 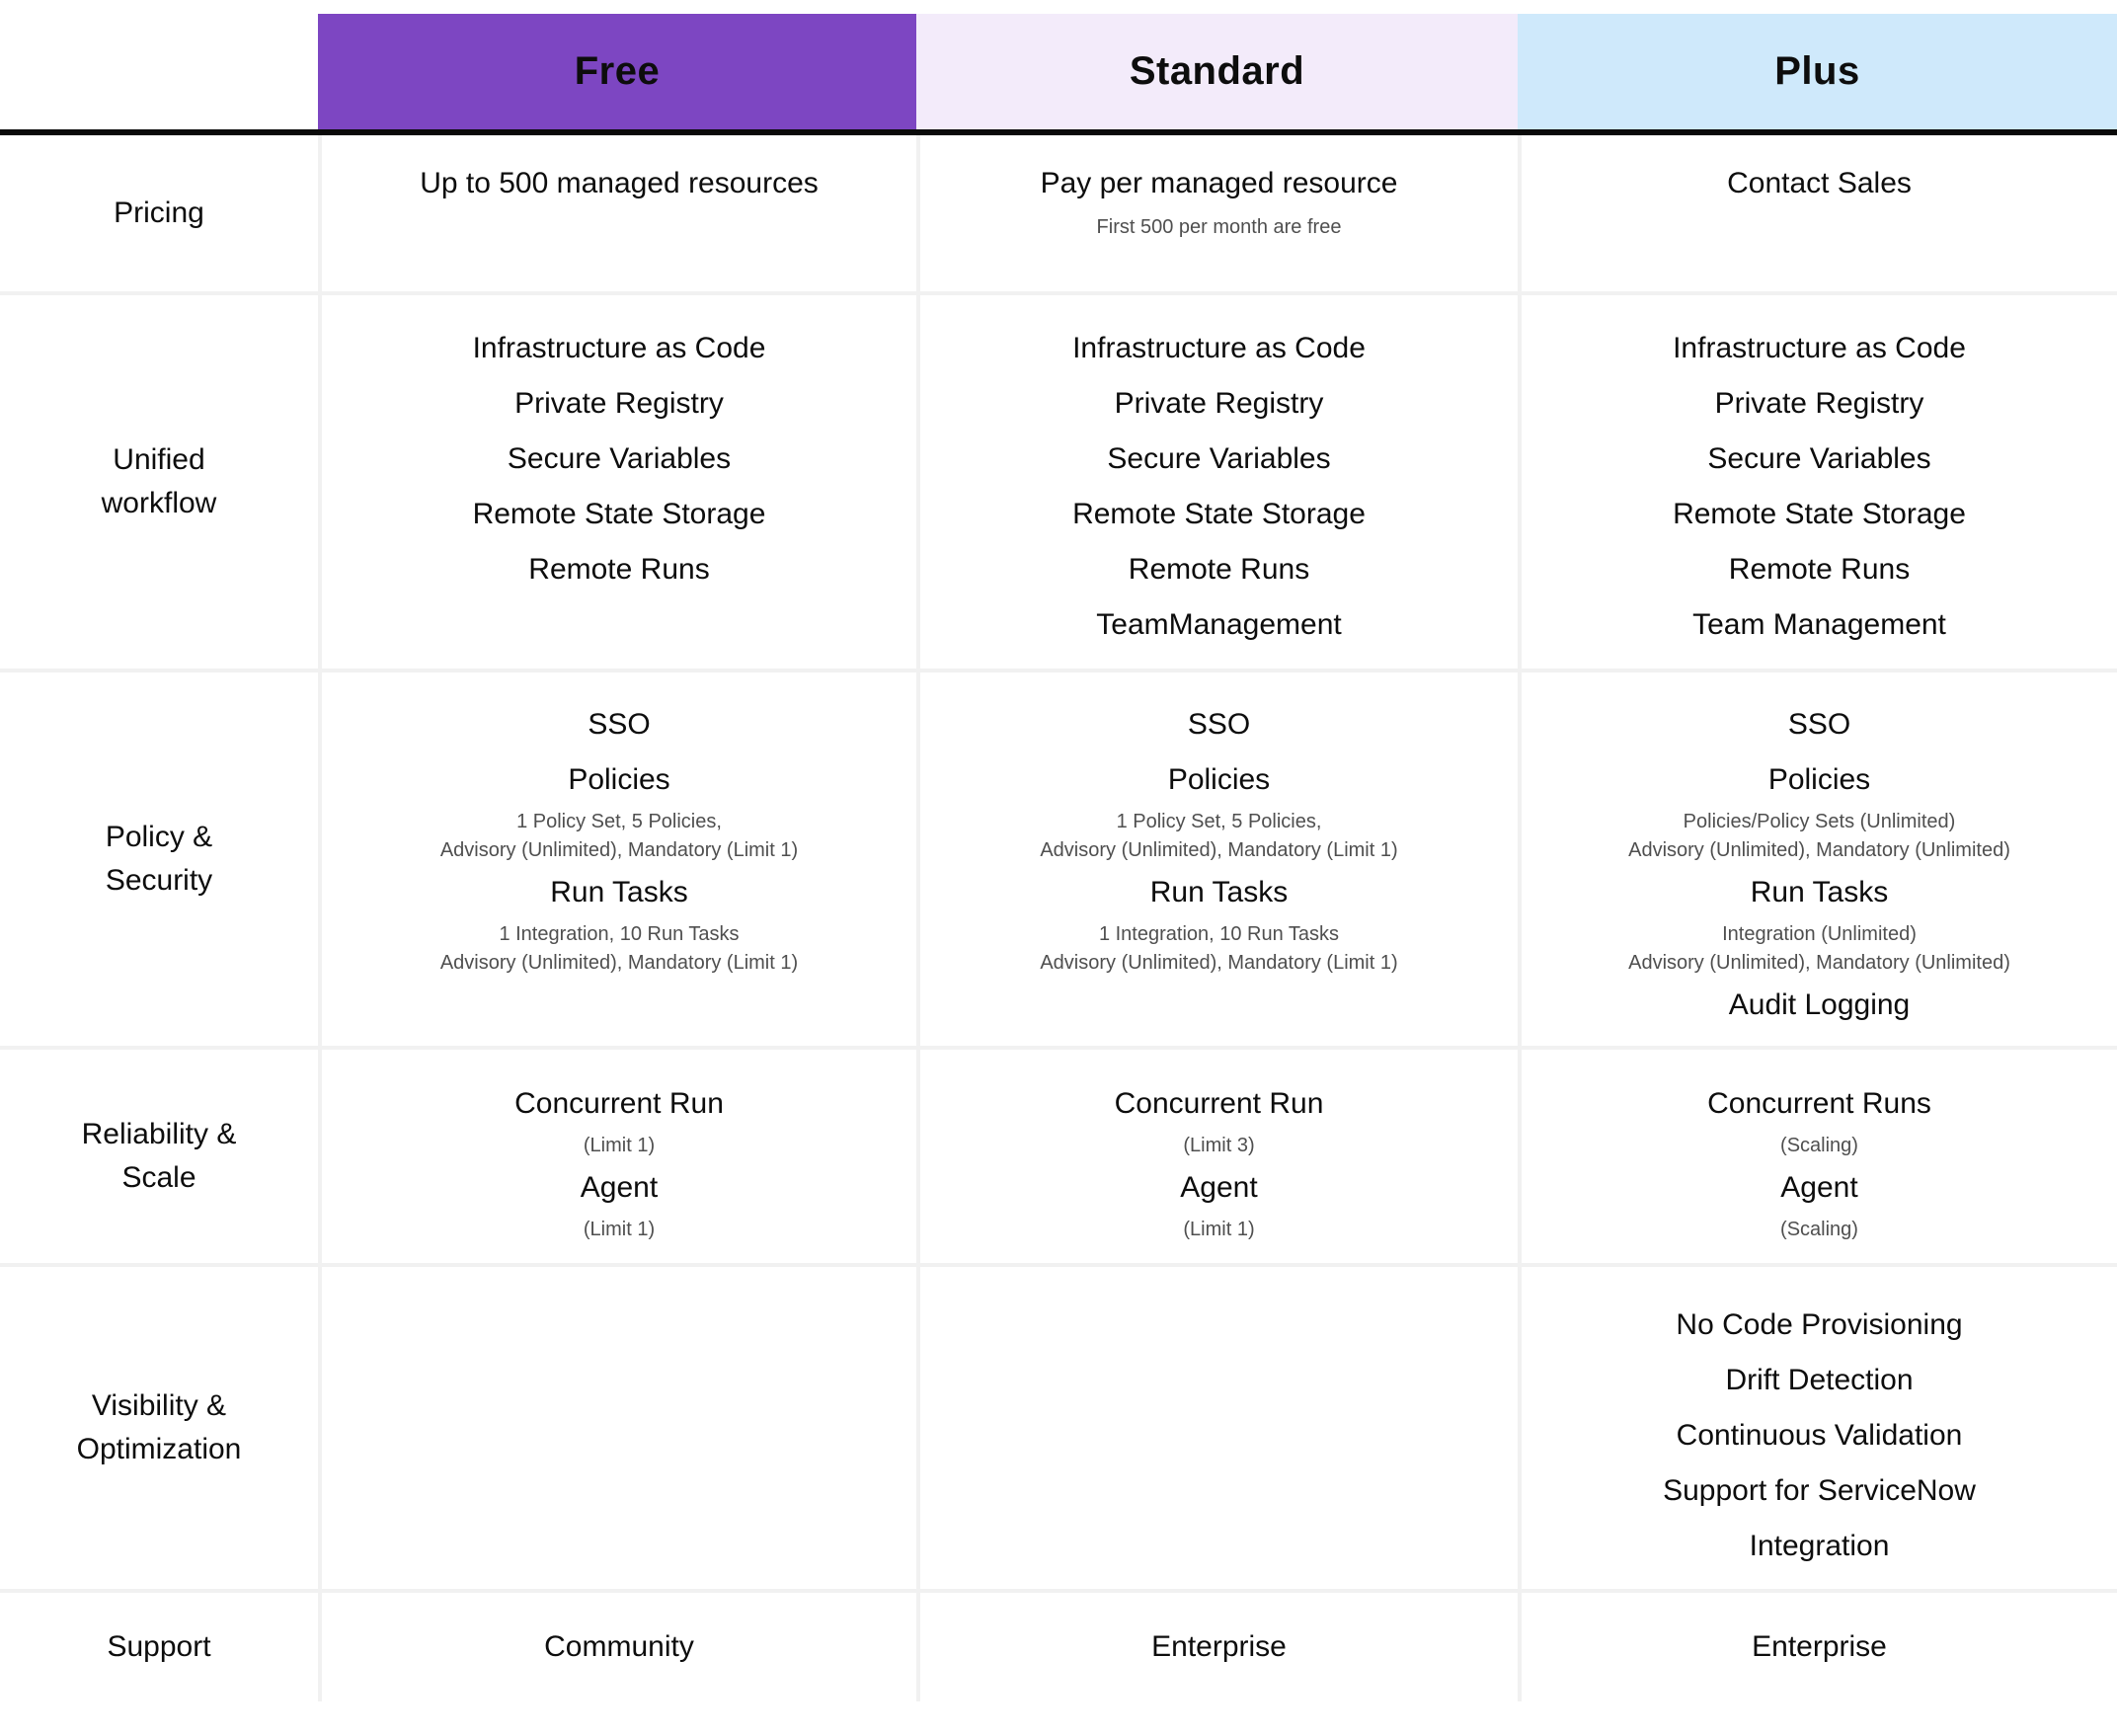 I want to click on column-header-plus: Plus, so click(x=1818, y=71).